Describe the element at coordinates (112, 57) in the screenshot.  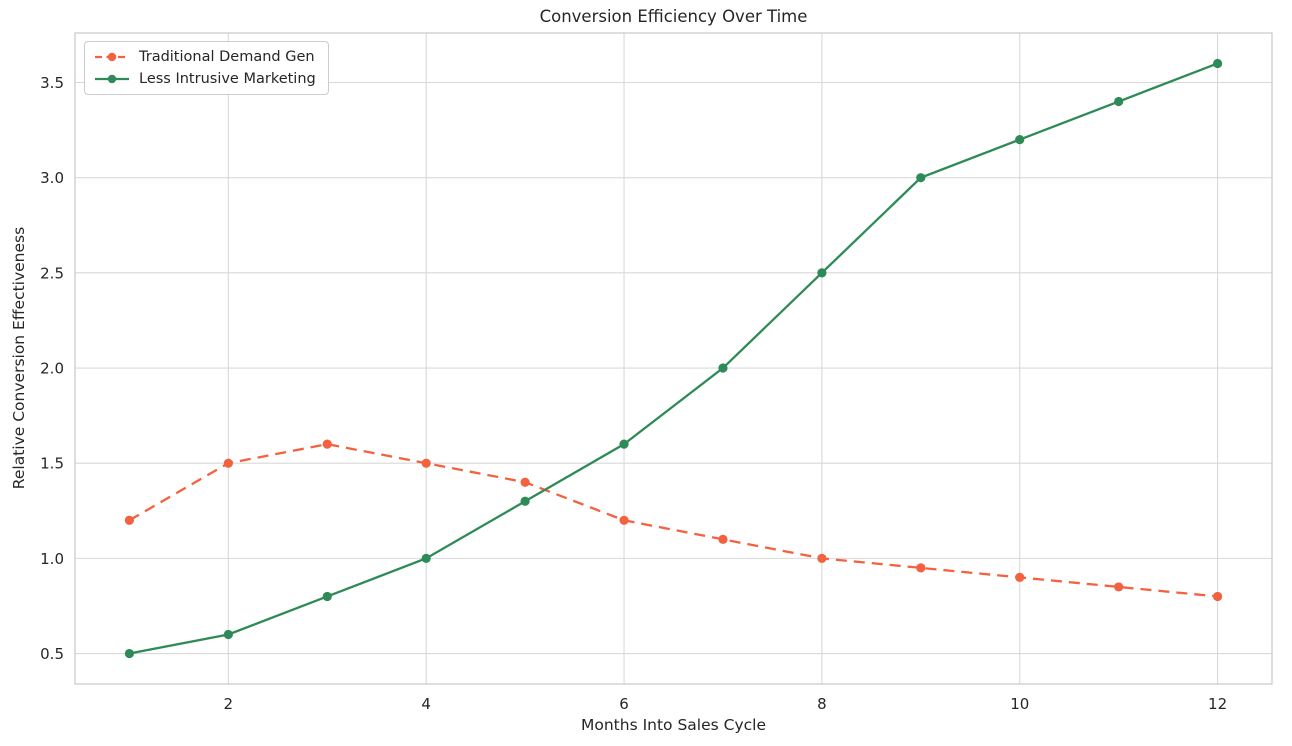
I see `dashed-line-marker-icon` at that location.